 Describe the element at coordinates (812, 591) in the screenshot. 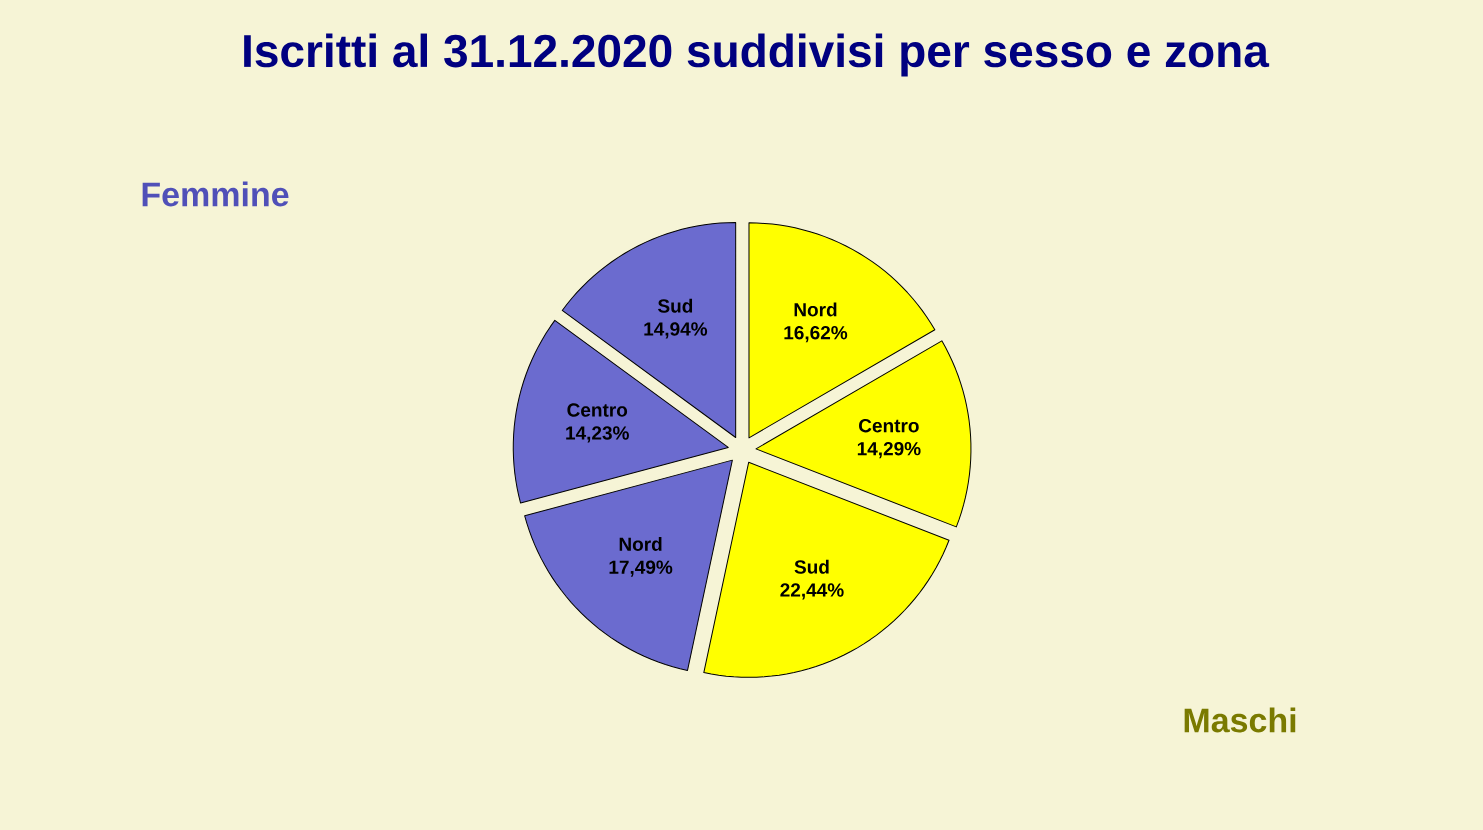

I see `data-label: 22,44%` at that location.